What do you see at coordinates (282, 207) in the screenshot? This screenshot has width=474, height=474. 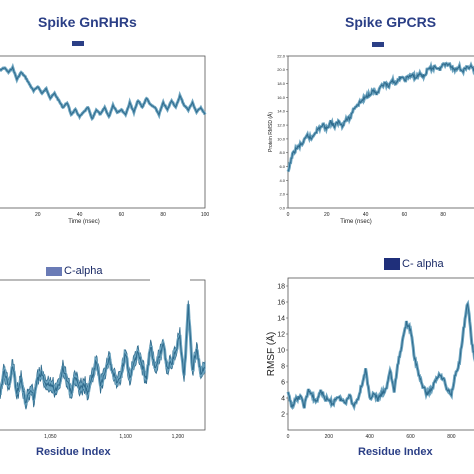 I see `y-tick-label: 0.0` at bounding box center [282, 207].